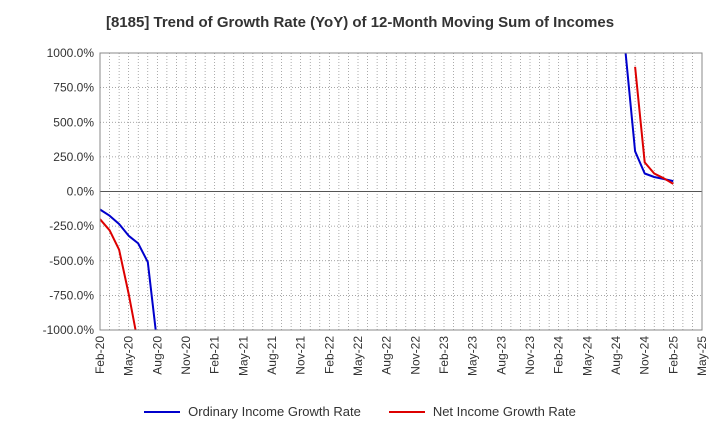  I want to click on xtick-label: Feb-25, so click(673, 355).